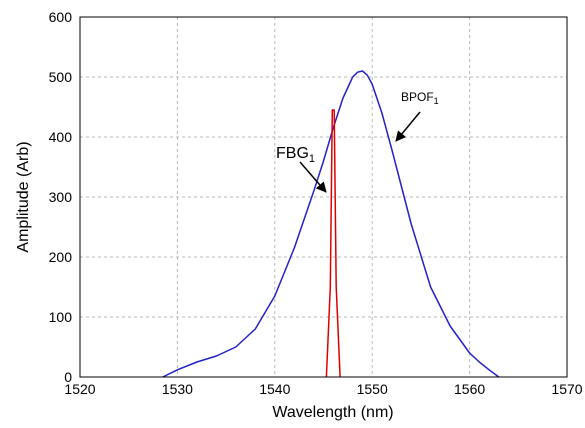  What do you see at coordinates (61, 317) in the screenshot?
I see `y-tick-label: 100` at bounding box center [61, 317].